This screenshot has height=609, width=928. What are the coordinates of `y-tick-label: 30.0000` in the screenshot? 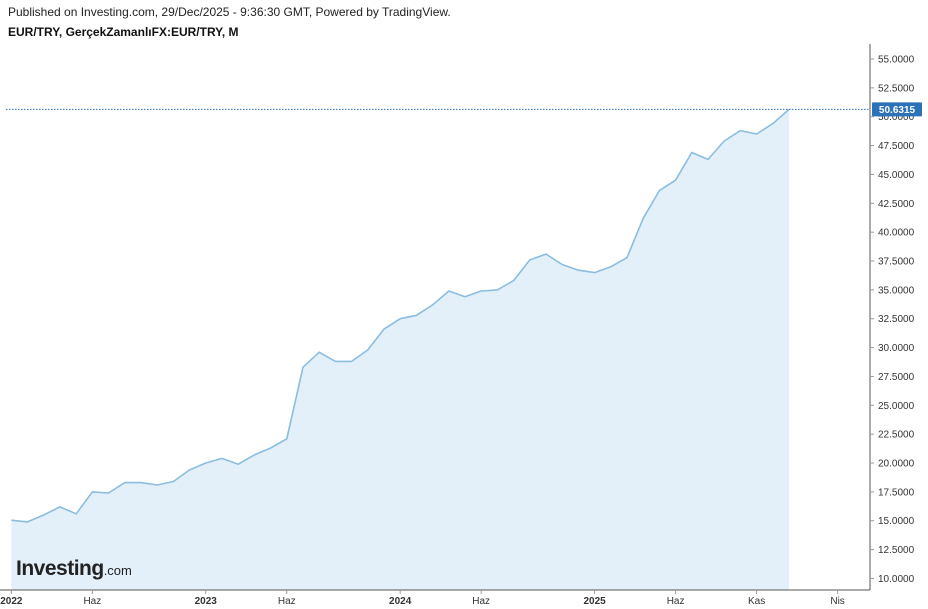 It's located at (896, 348).